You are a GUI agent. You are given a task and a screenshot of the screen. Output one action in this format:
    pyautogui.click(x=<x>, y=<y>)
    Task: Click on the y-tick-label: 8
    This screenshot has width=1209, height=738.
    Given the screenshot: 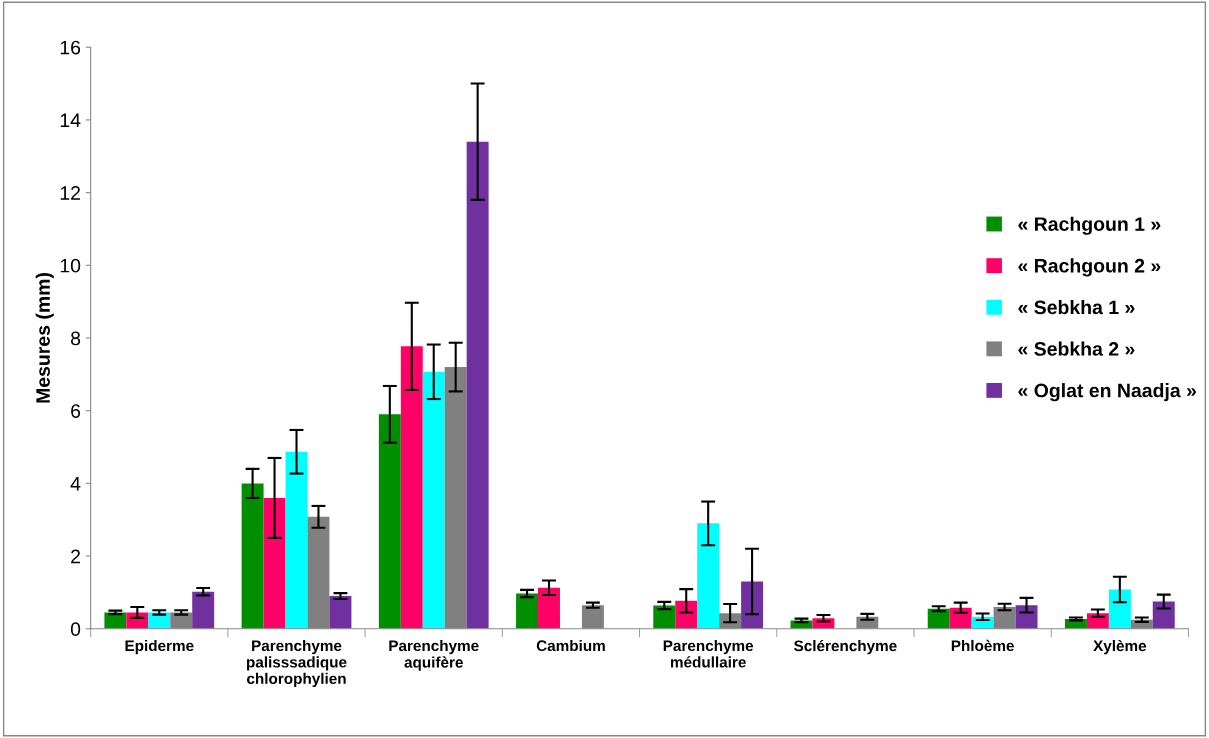 What is the action you would take?
    pyautogui.click(x=75, y=338)
    